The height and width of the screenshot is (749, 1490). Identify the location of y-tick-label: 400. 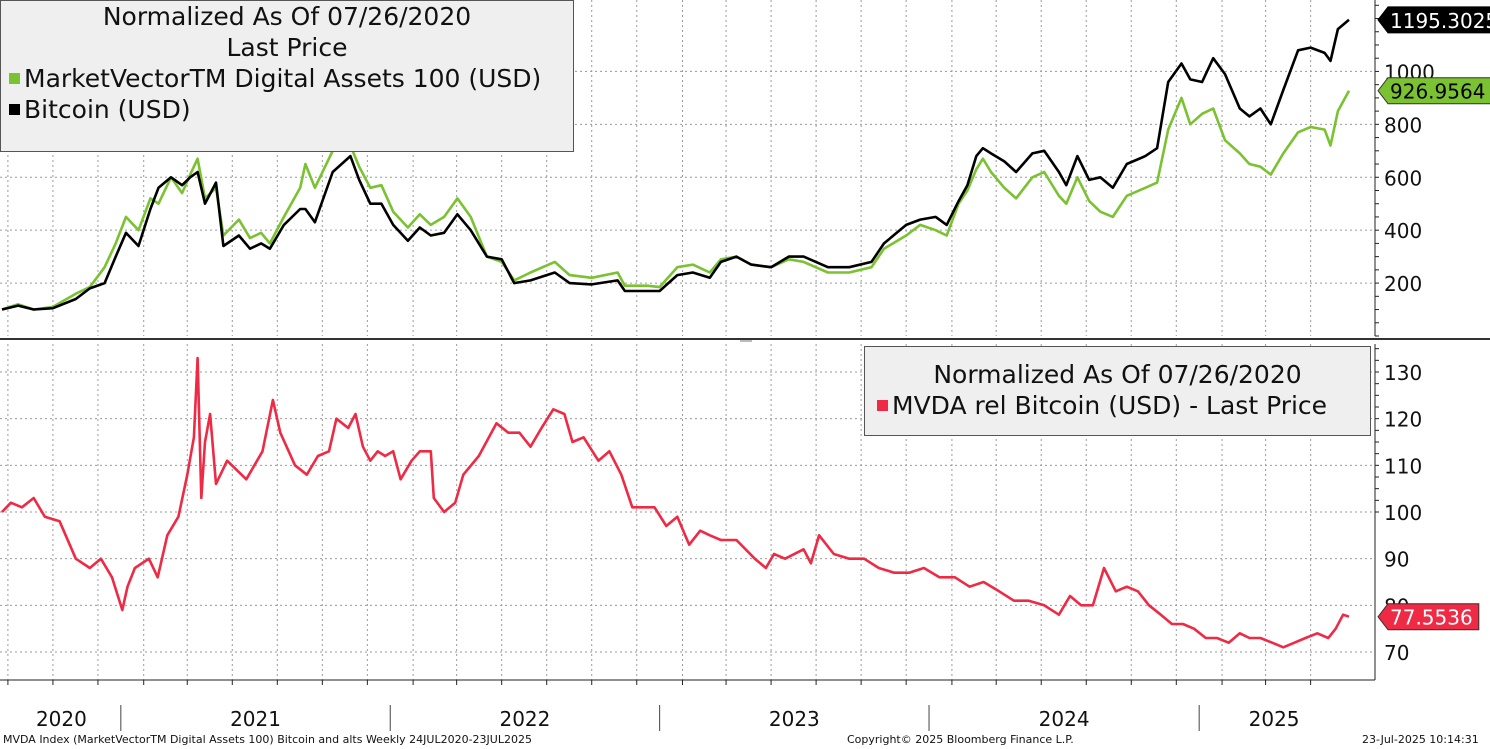
(1403, 231).